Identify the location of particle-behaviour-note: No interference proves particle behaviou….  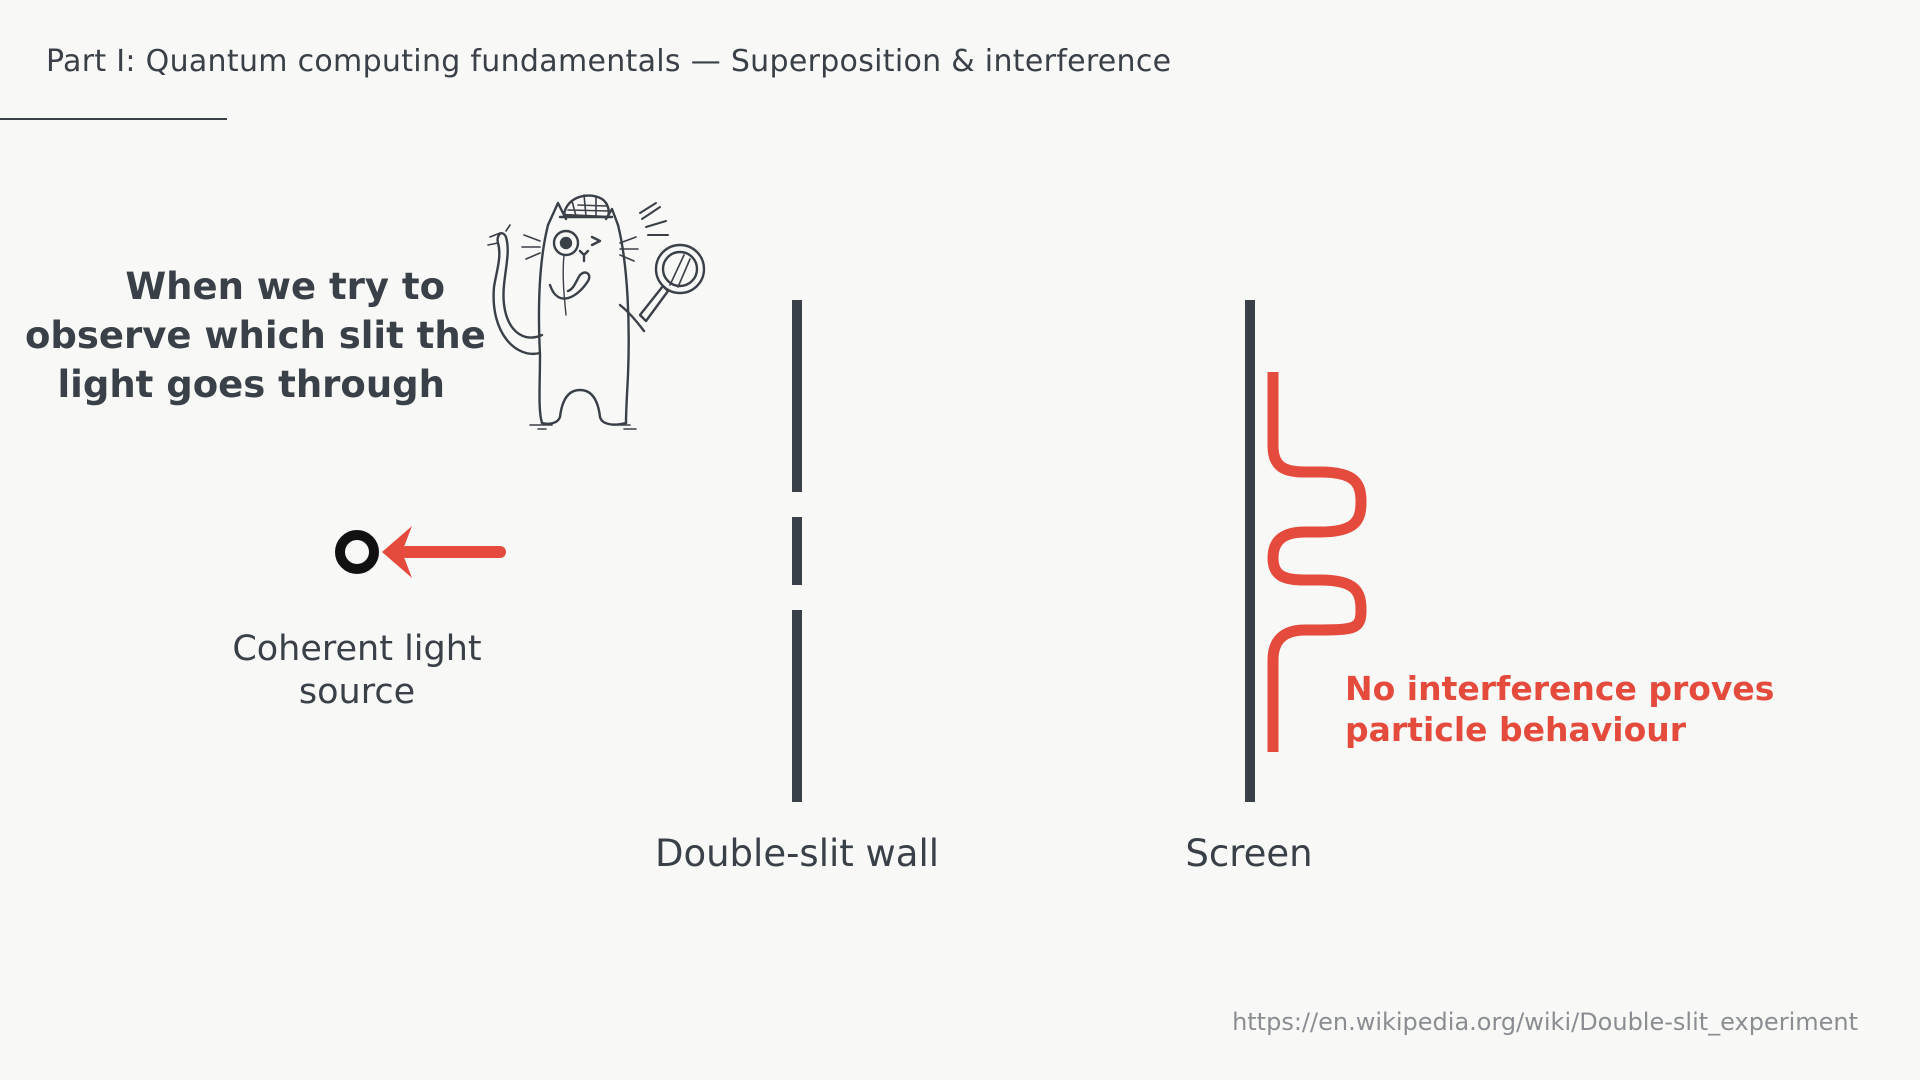
(1559, 709).